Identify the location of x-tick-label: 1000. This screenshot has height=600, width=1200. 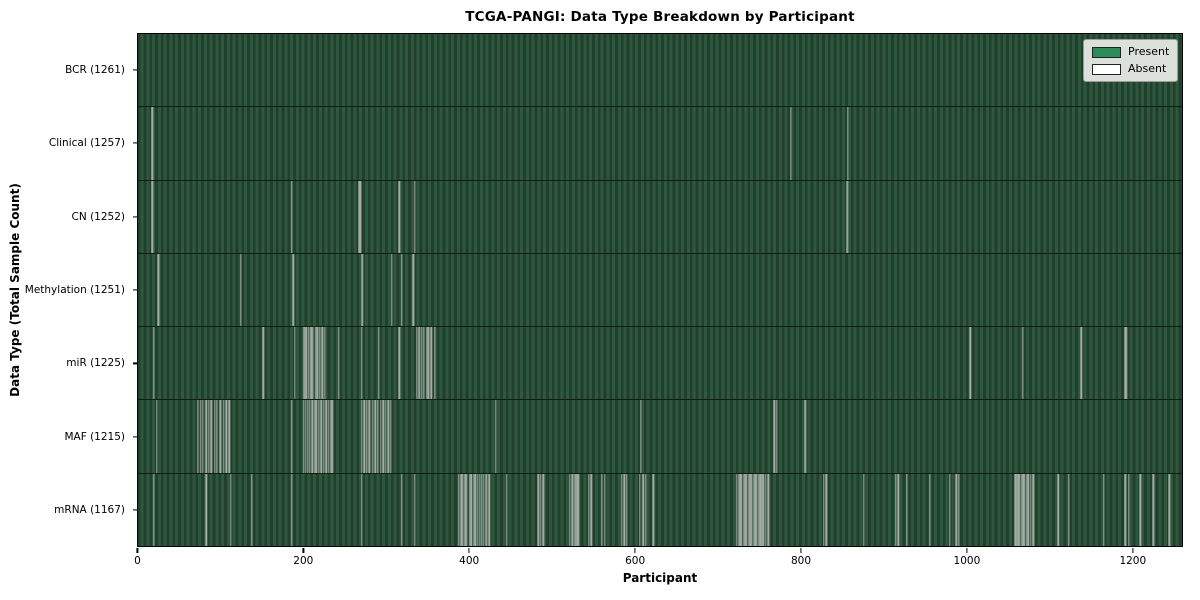
(967, 561).